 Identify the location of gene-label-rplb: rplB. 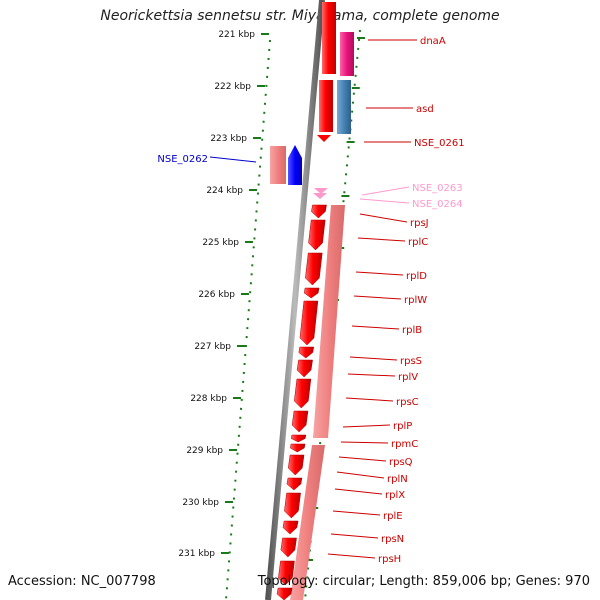
(412, 330).